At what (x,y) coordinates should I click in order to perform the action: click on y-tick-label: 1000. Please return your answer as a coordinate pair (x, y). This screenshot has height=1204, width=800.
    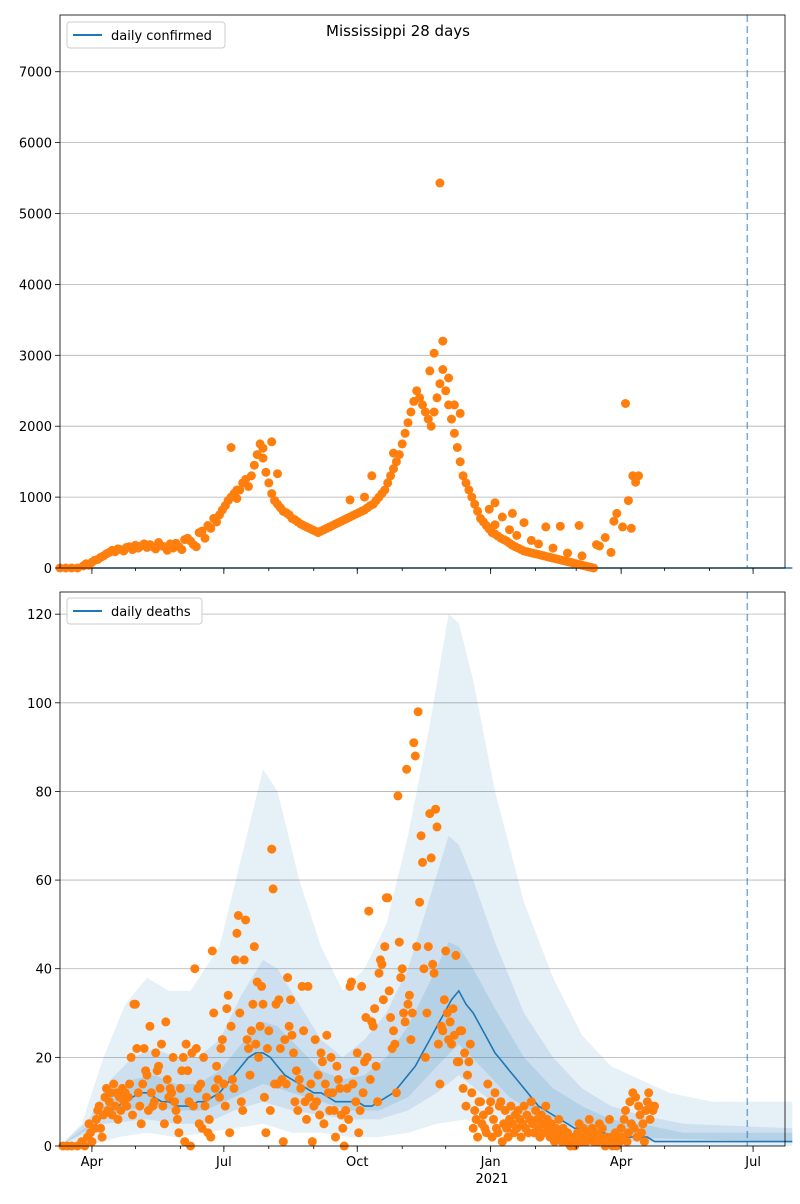
    Looking at the image, I should click on (35, 498).